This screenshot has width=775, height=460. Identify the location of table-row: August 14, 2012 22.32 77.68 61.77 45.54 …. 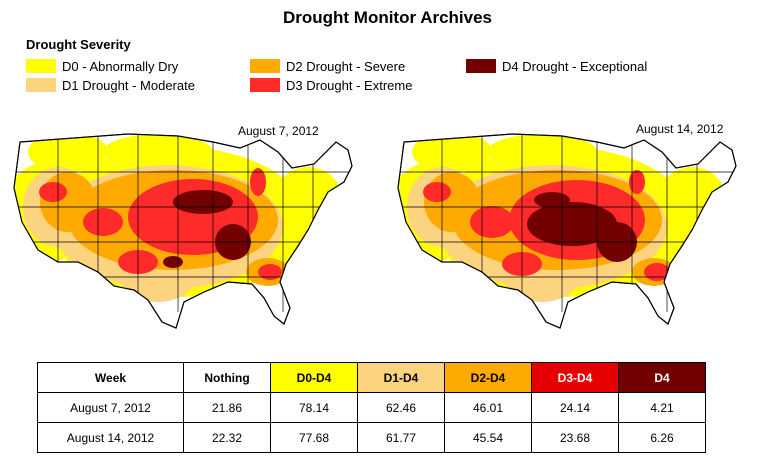
(371, 437).